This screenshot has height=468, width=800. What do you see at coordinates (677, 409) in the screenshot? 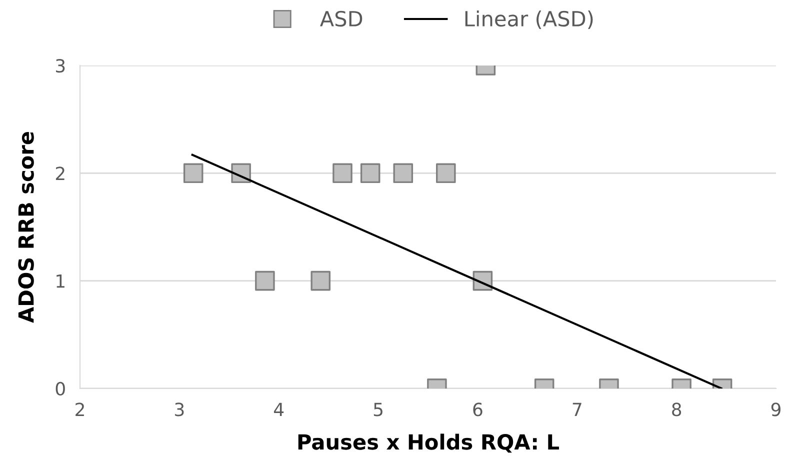
I see `x-tick-label: 8` at bounding box center [677, 409].